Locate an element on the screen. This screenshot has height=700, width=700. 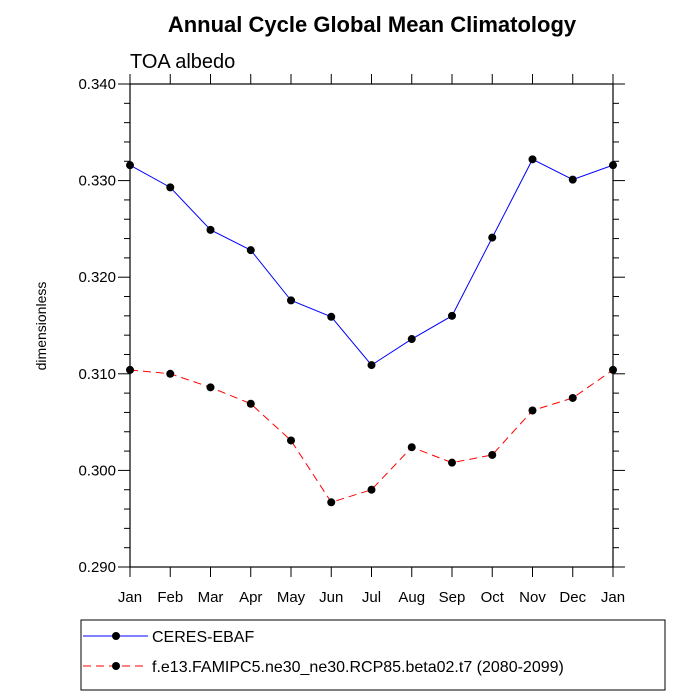
y-tick-label: 0.290 is located at coordinates (97, 567).